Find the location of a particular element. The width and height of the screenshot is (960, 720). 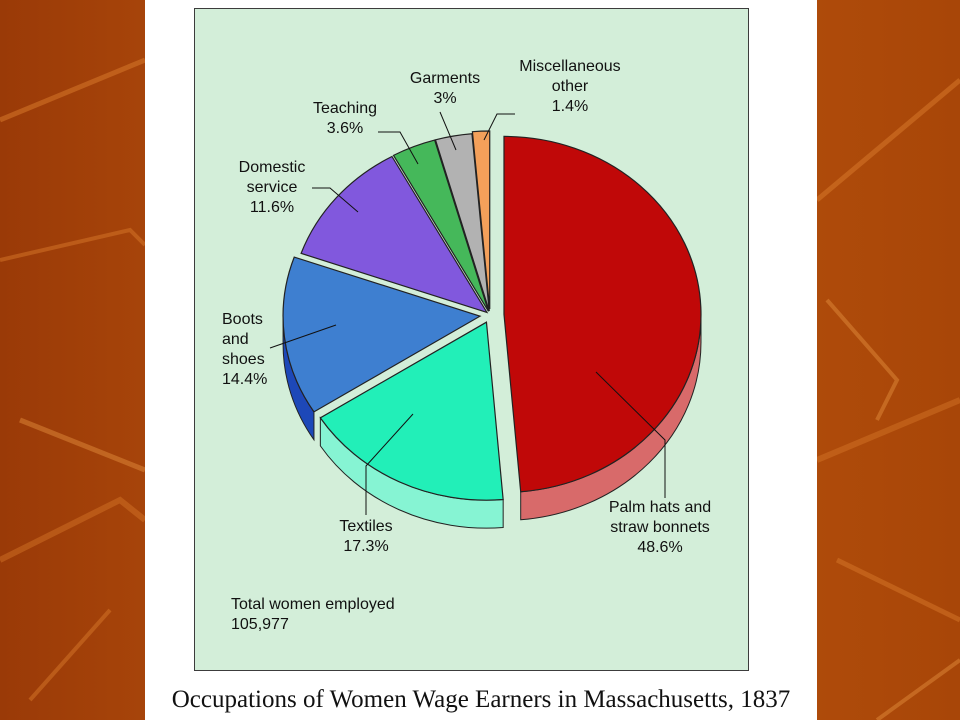

leaf-pattern-right is located at coordinates (888, 399).